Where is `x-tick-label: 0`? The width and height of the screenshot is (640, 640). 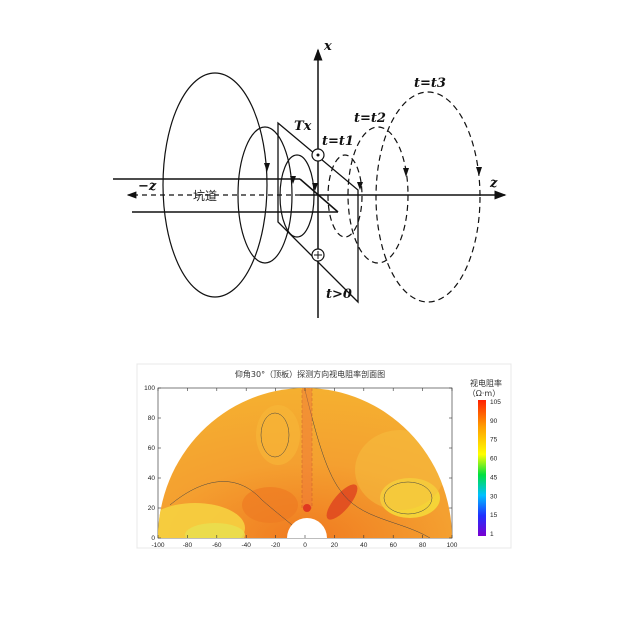 x-tick-label: 0 is located at coordinates (305, 545).